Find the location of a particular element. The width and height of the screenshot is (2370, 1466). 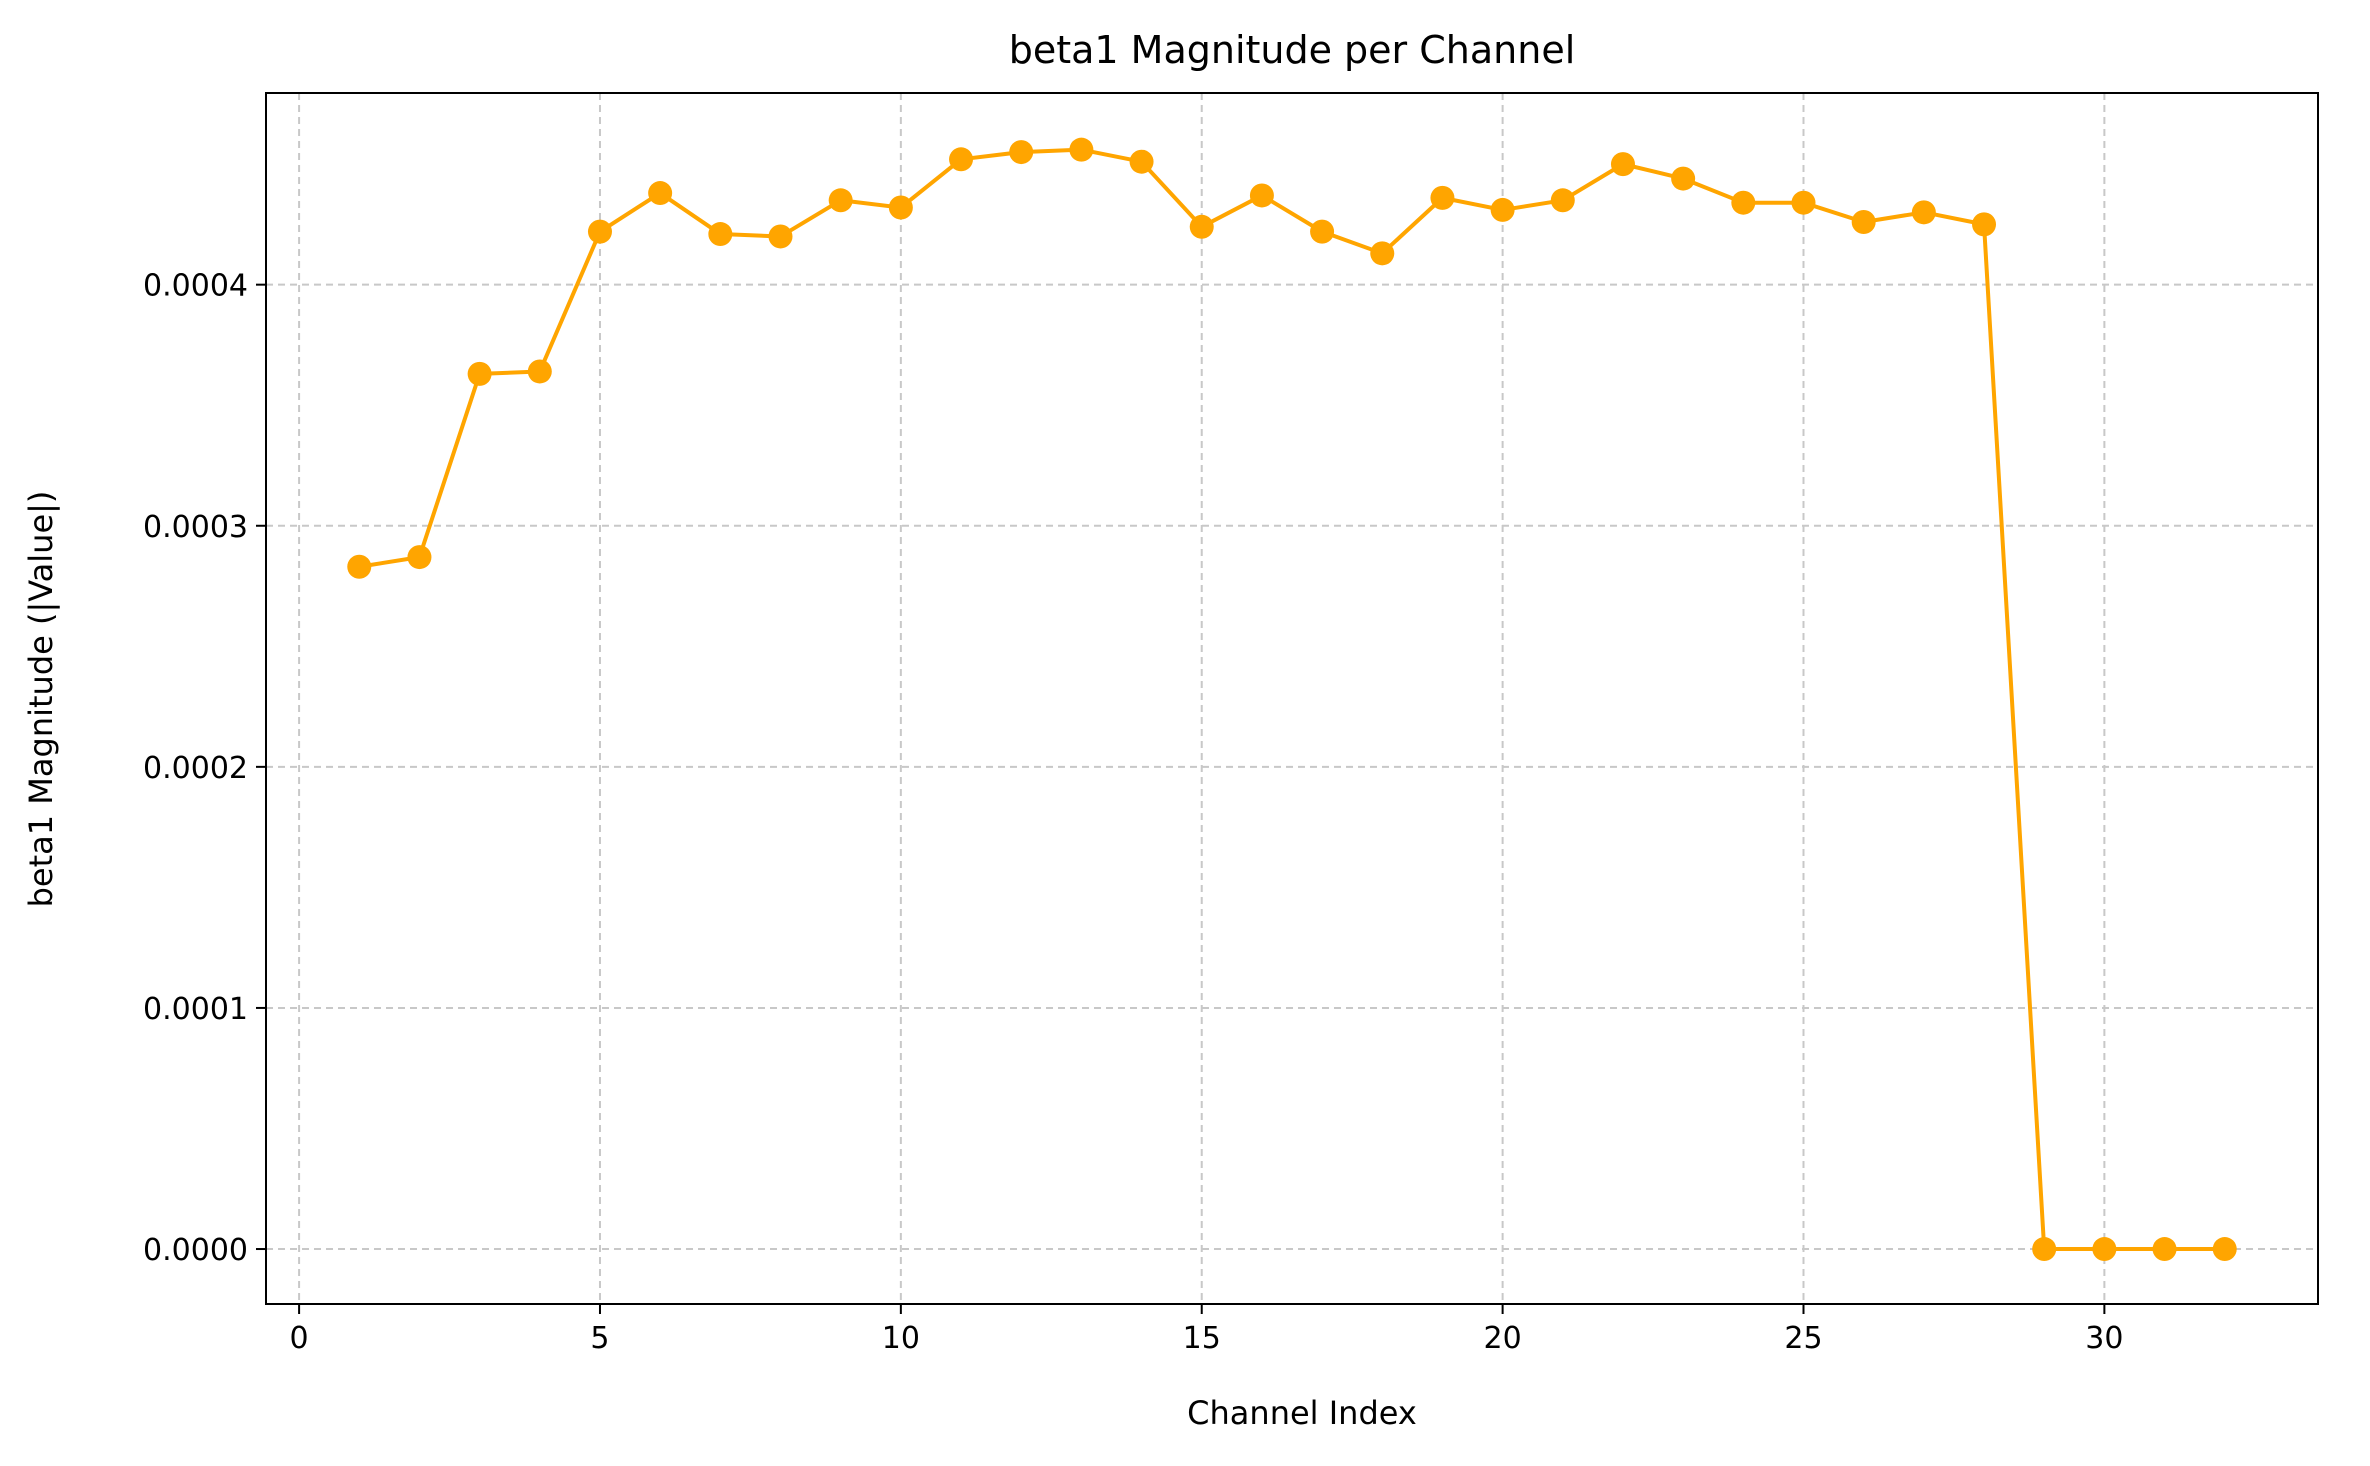

y-tick-label: 0.0004 is located at coordinates (195, 286).